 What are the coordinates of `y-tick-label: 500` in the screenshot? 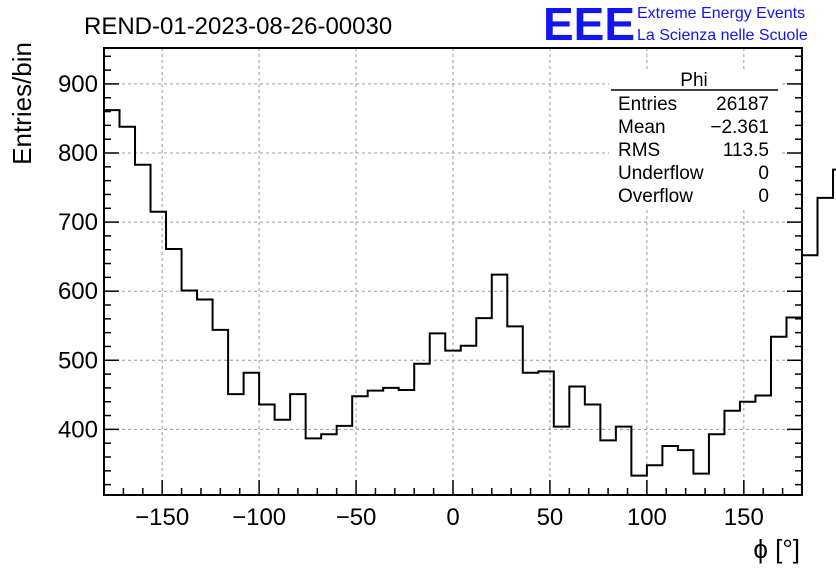 It's located at (78, 360).